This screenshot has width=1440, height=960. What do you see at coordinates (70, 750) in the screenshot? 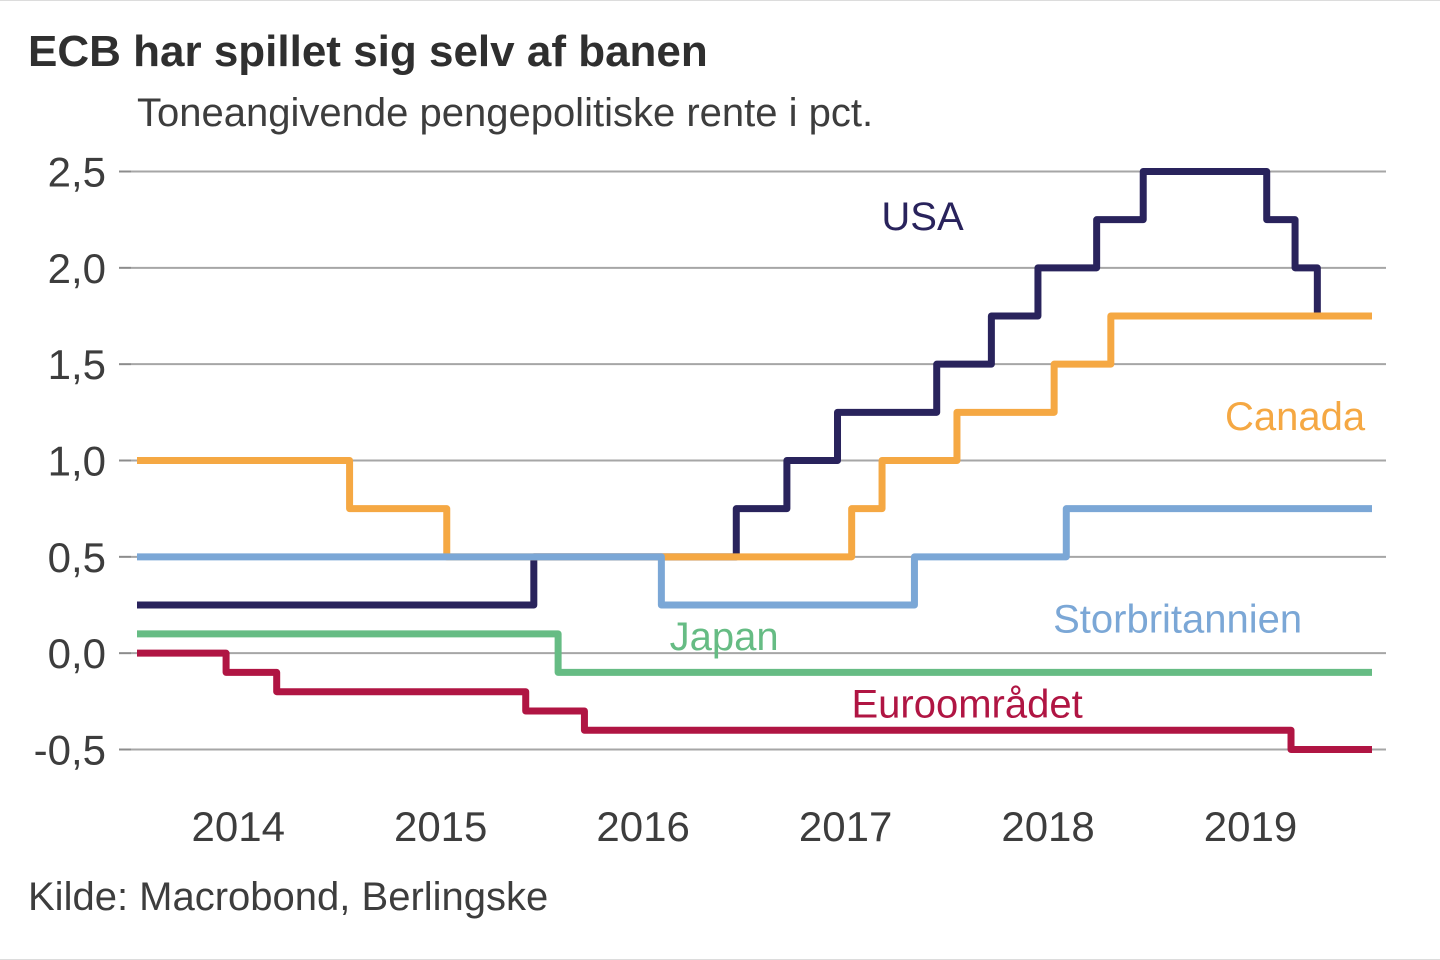
I see `y-tick-label: -0,5` at bounding box center [70, 750].